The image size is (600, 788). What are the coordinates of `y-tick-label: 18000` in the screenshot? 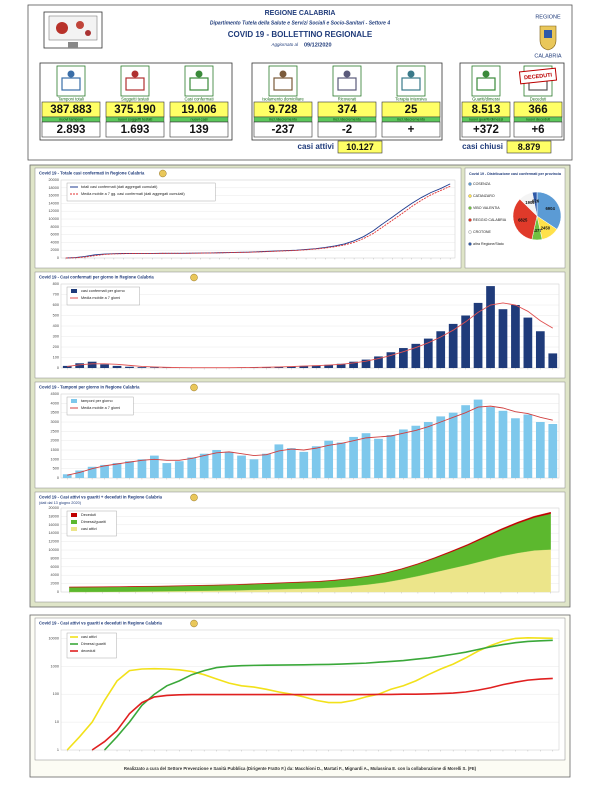 It's located at (53, 516).